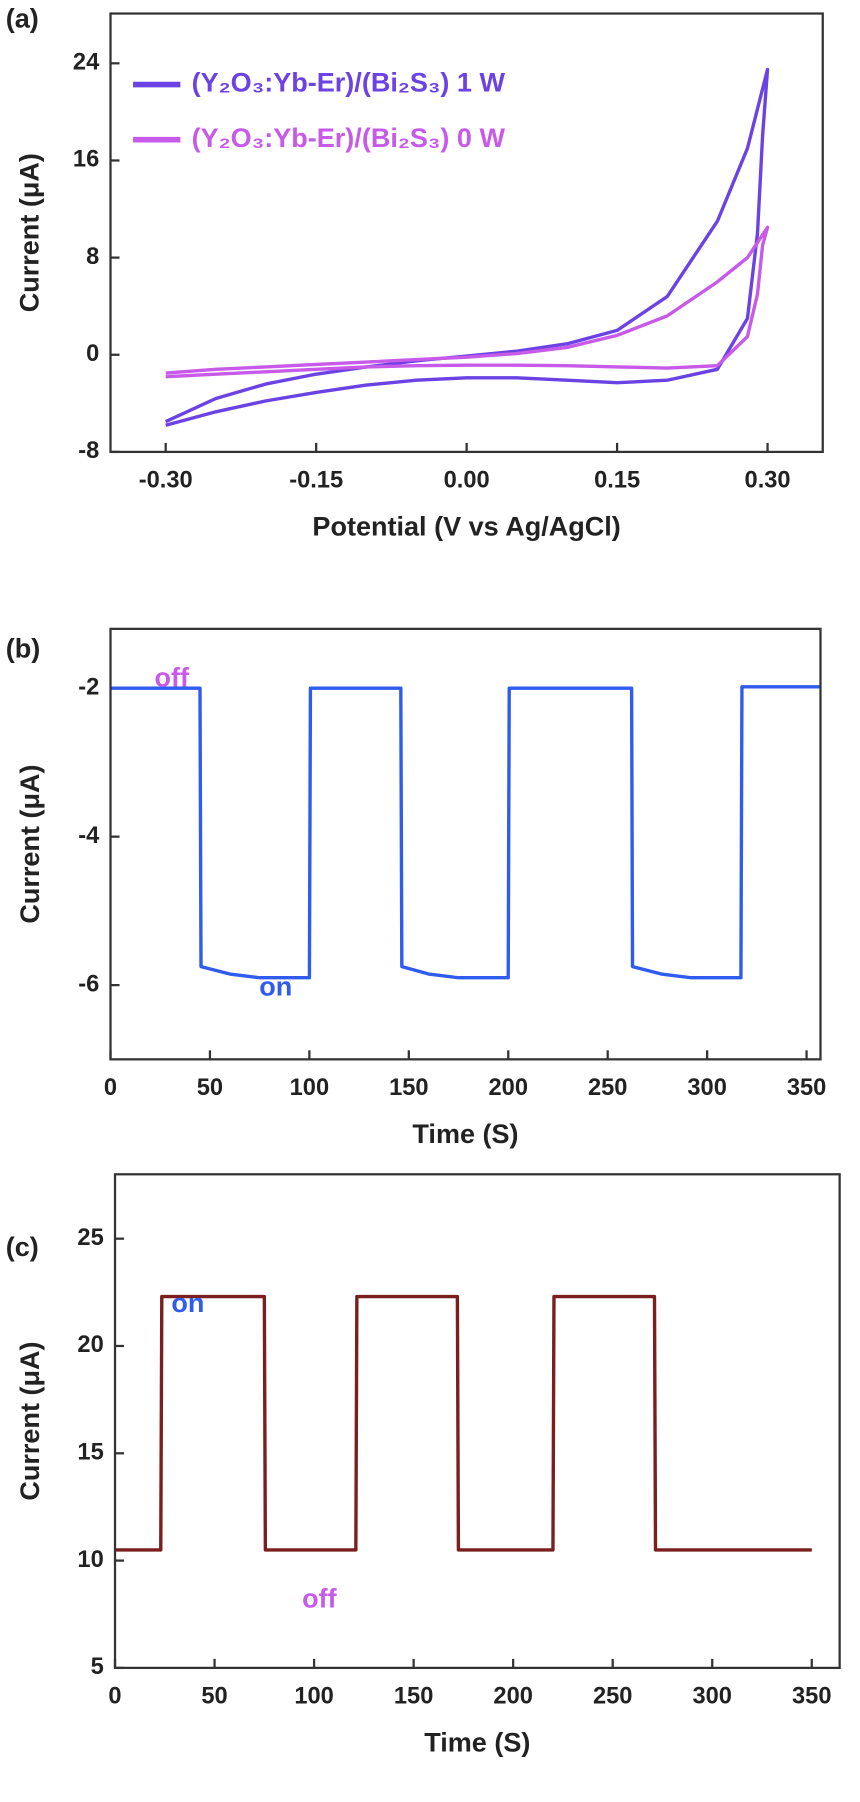 This screenshot has height=1802, width=860. Describe the element at coordinates (768, 480) in the screenshot. I see `x-tick-label: 0.30` at that location.